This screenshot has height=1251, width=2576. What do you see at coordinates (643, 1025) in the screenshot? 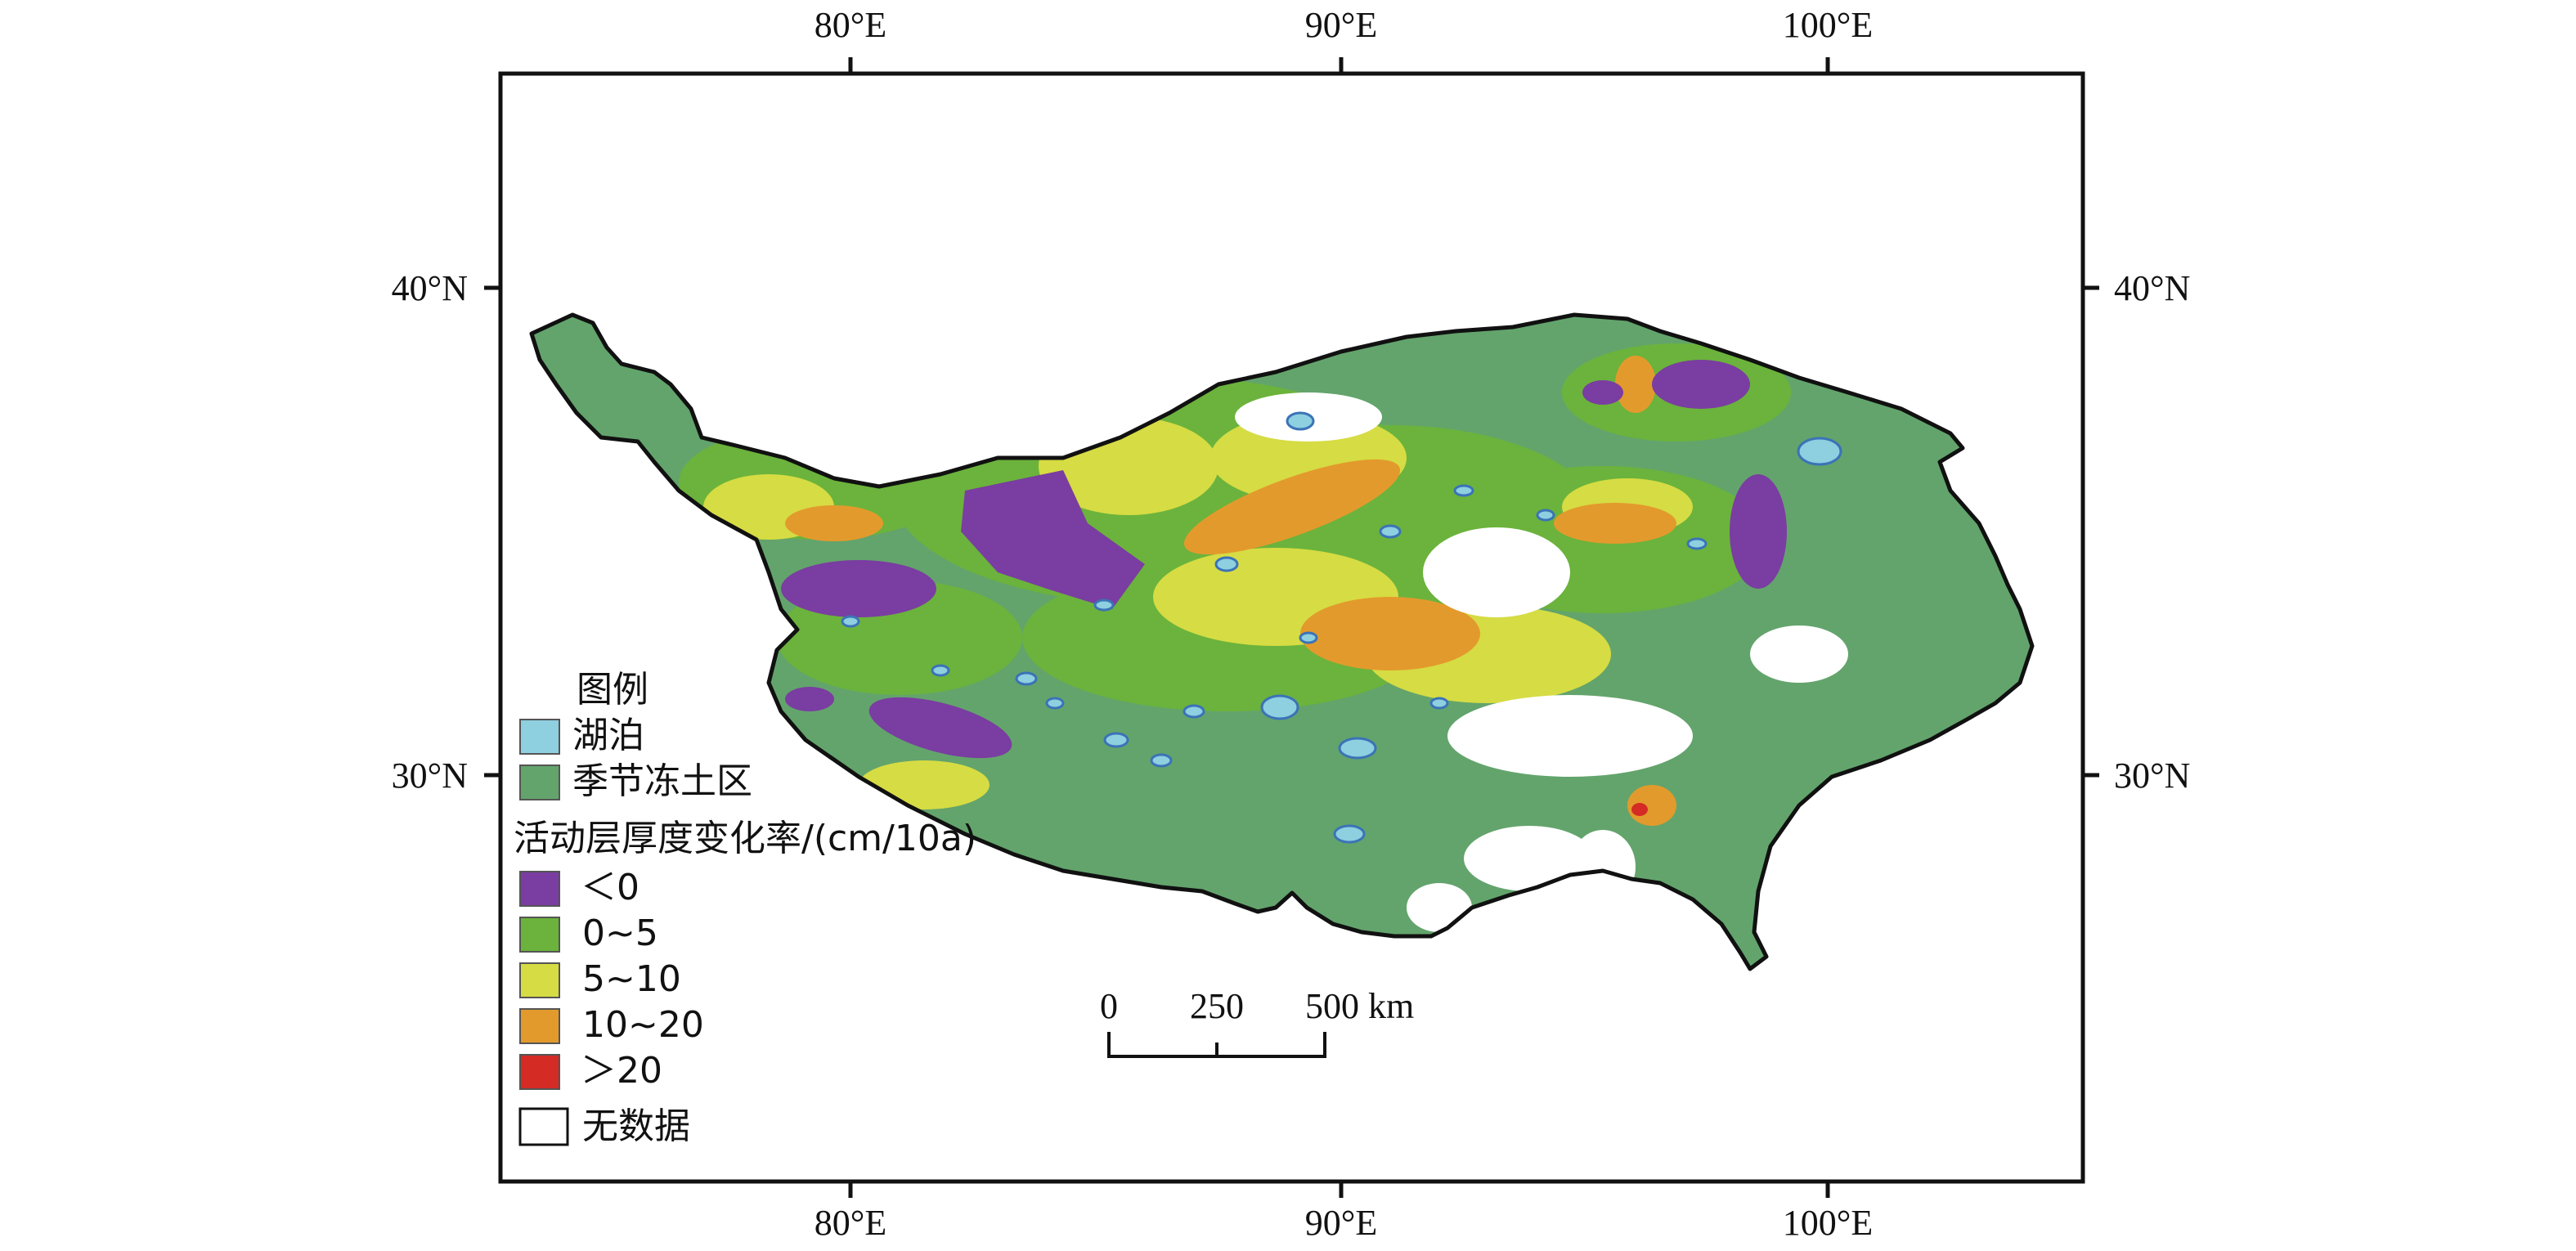
I see `legend-label-10-20: 10~20` at bounding box center [643, 1025].